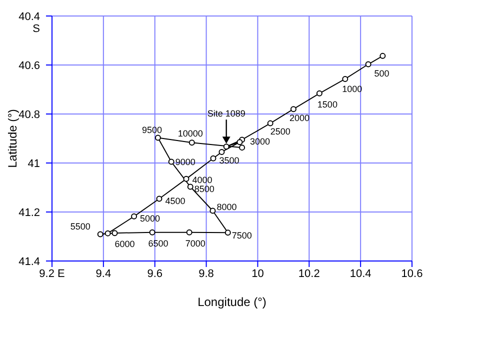 The image size is (492, 344). I want to click on x-axis-title: Longitude (°), so click(232, 302).